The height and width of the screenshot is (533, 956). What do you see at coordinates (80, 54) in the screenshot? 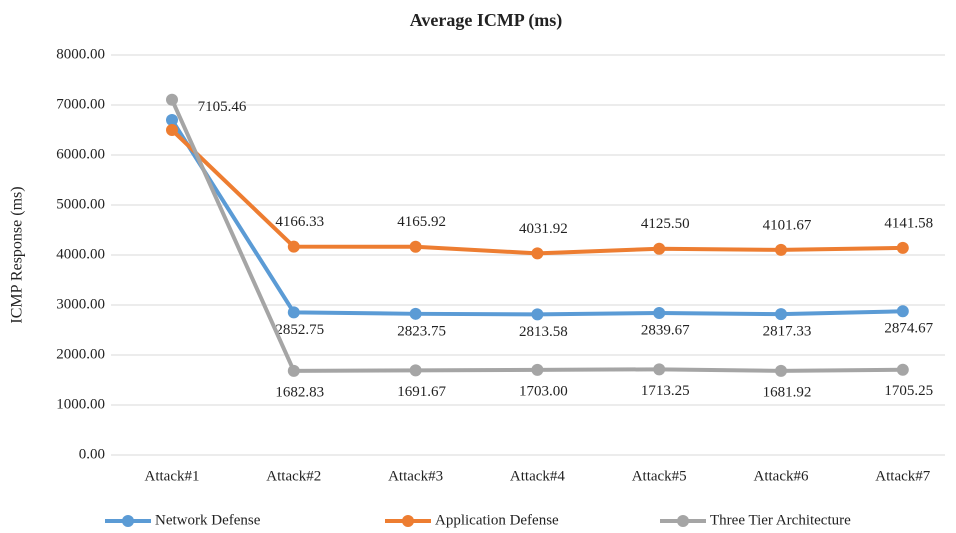
I see `y-tick-label: 8000.00` at bounding box center [80, 54].